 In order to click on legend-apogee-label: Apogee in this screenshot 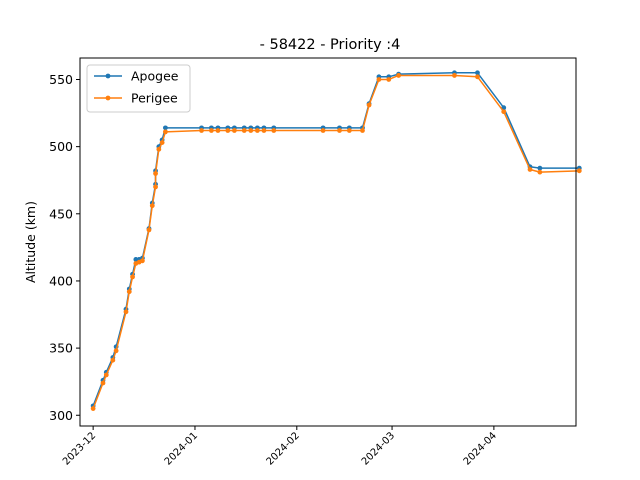, I will do `click(155, 76)`.